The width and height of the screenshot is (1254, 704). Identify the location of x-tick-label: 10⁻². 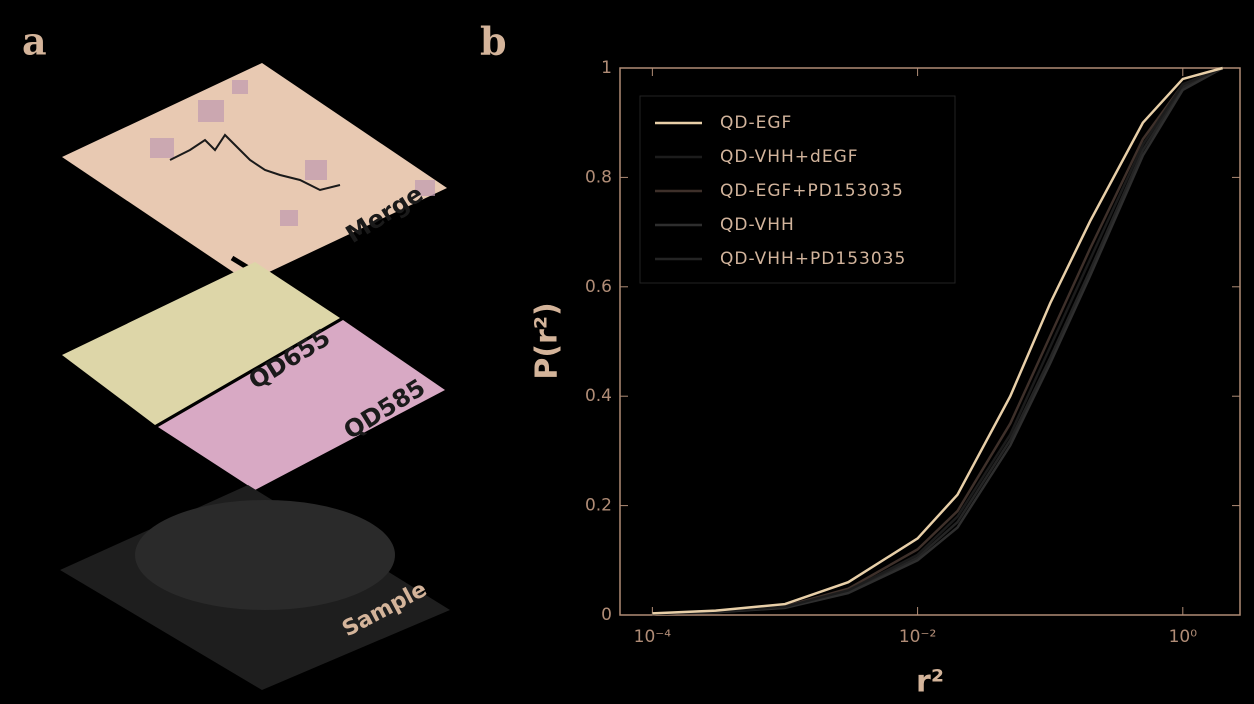
(917, 637).